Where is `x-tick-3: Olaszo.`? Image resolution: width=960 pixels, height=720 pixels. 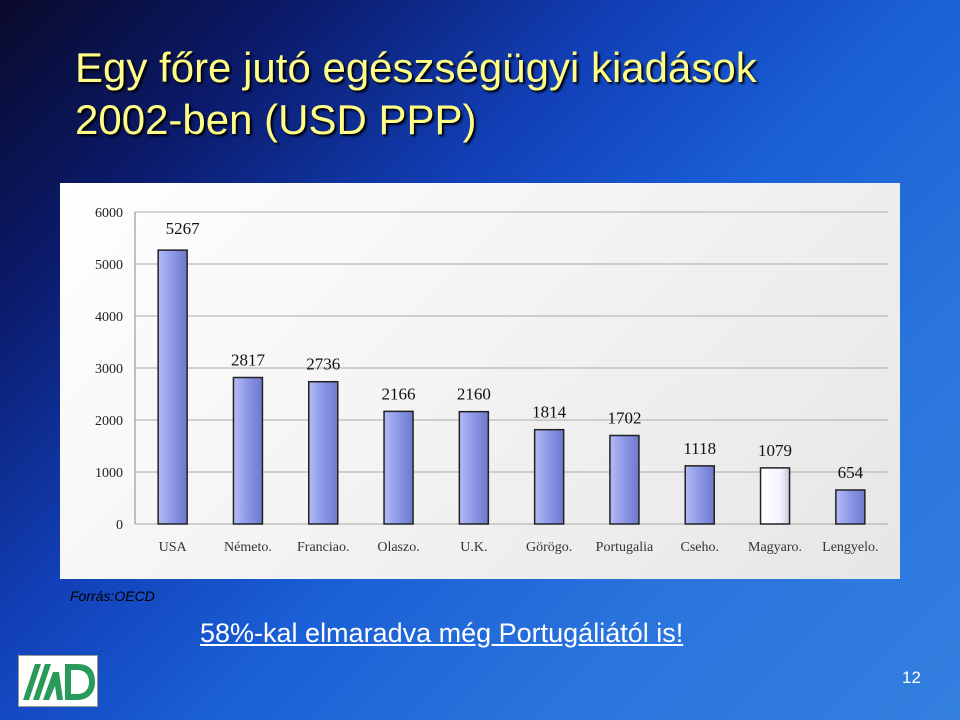 x-tick-3: Olaszo. is located at coordinates (398, 547).